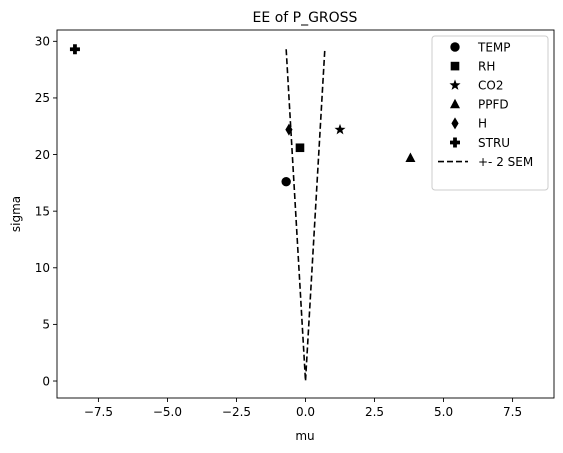 The height and width of the screenshot is (453, 563). Describe the element at coordinates (46, 381) in the screenshot. I see `y-tick-label: 0` at that location.